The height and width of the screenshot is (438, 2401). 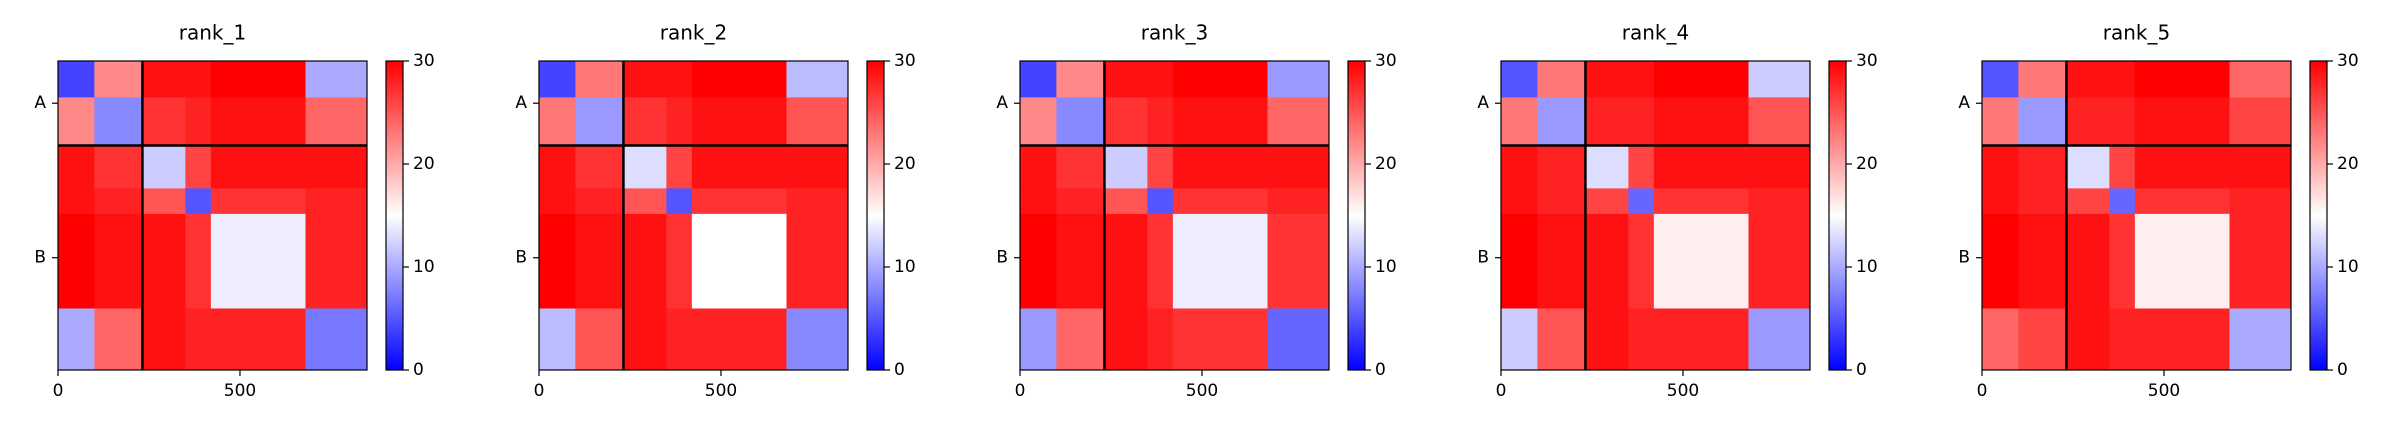 I want to click on x-tick-label: 0, so click(x=58, y=391).